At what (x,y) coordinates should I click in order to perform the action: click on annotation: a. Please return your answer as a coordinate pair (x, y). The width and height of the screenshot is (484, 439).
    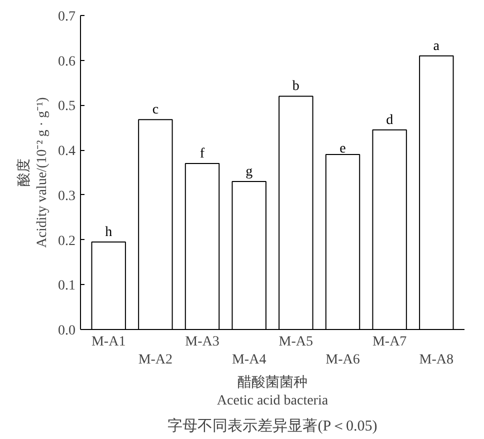
    Looking at the image, I should click on (436, 46).